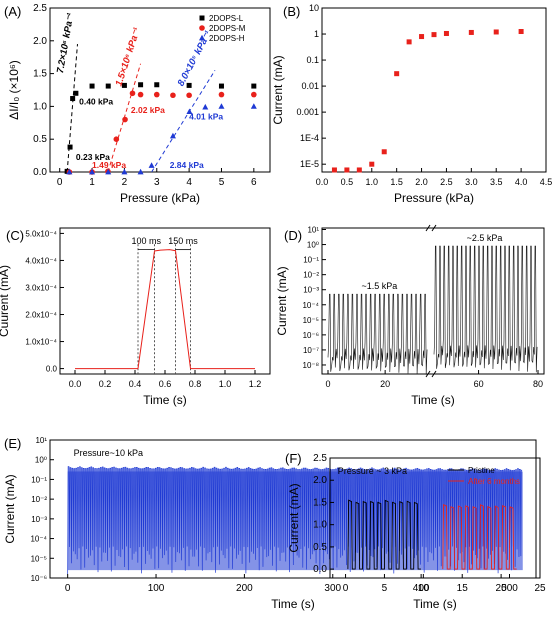 The image size is (557, 626). What do you see at coordinates (165, 384) in the screenshot?
I see `x-tick-label: 0.6` at bounding box center [165, 384].